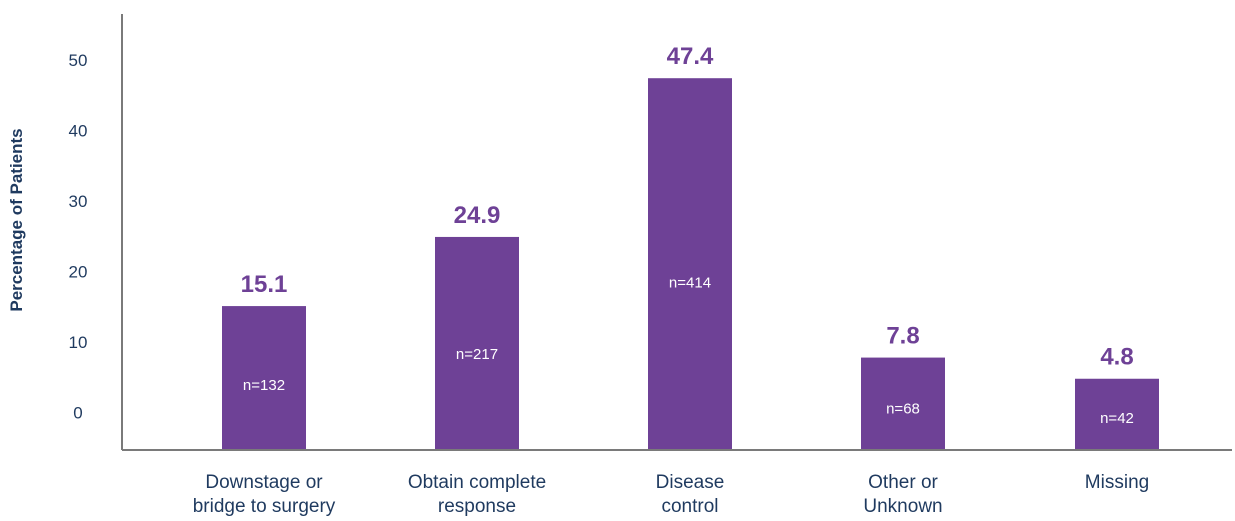 This screenshot has width=1235, height=521. Describe the element at coordinates (264, 506) in the screenshot. I see `x-category-label-line: bridge to surgery` at that location.